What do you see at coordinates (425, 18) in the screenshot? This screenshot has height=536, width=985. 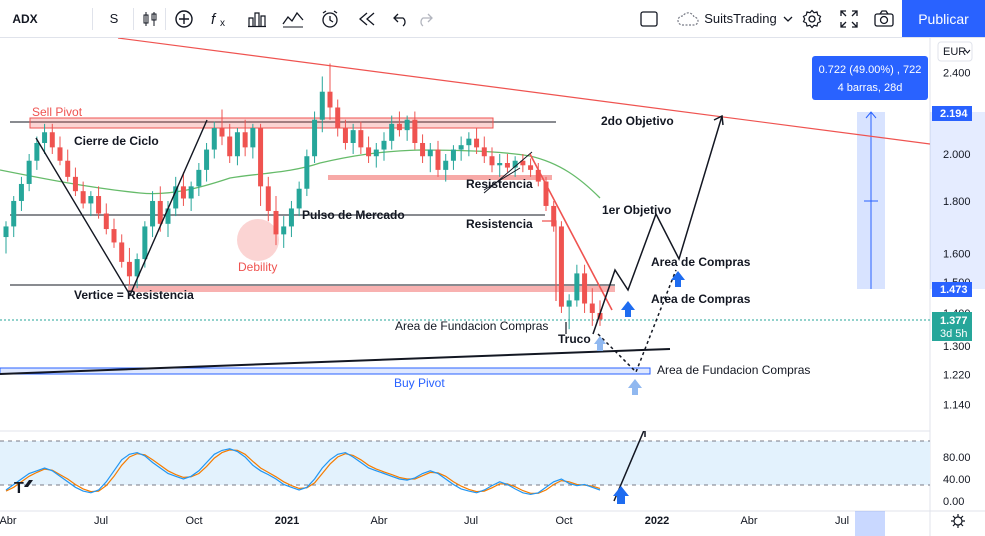 I see `redo-icon` at bounding box center [425, 18].